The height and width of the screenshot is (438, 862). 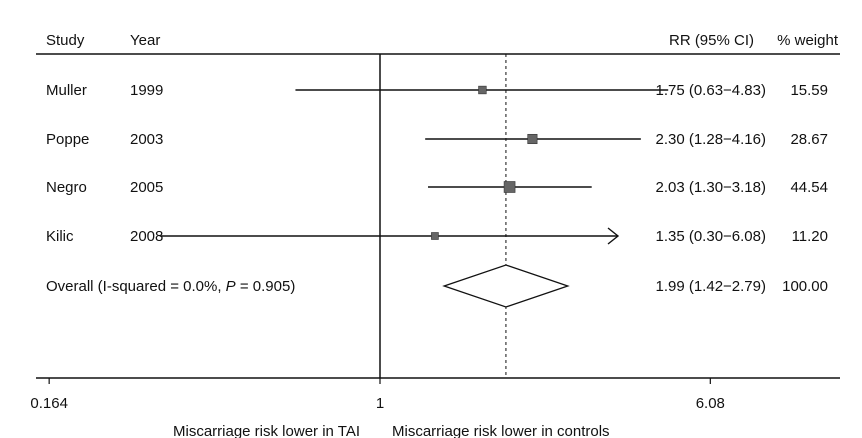 I want to click on axis-left-caption: Miscarriage risk lower in TAI, so click(x=266, y=430).